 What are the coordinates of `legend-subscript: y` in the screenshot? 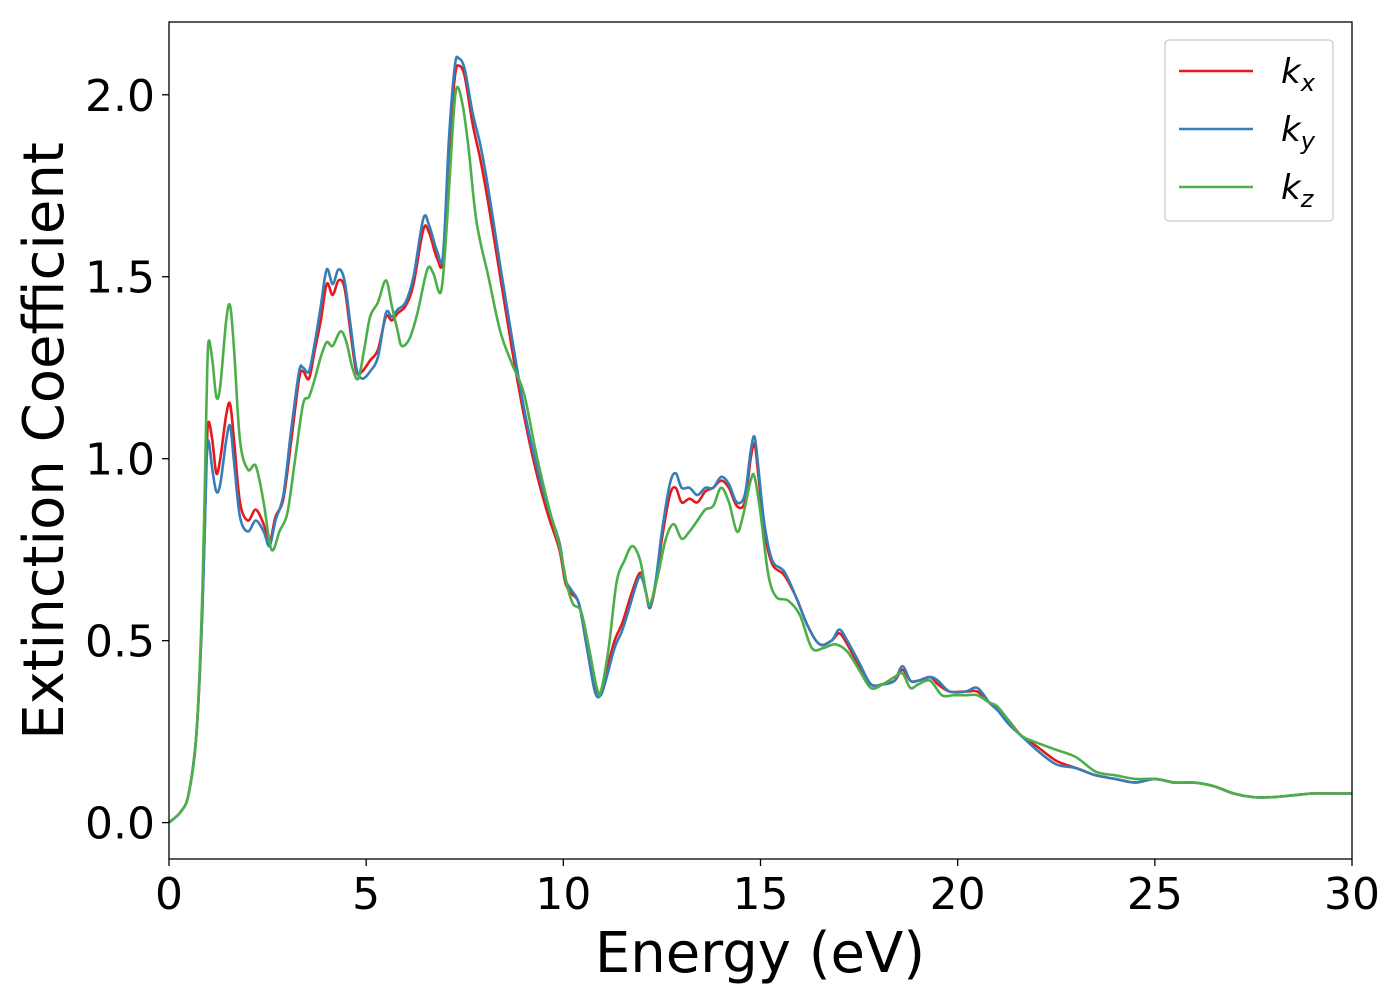 It's located at (1308, 141).